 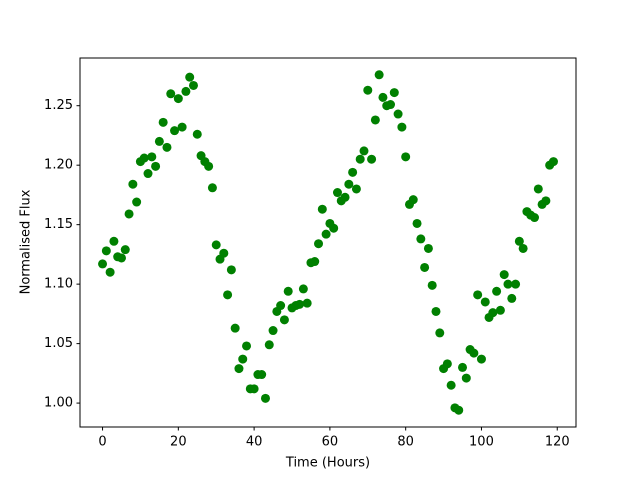 I want to click on y-tick-label: 1.20, so click(x=58, y=165).